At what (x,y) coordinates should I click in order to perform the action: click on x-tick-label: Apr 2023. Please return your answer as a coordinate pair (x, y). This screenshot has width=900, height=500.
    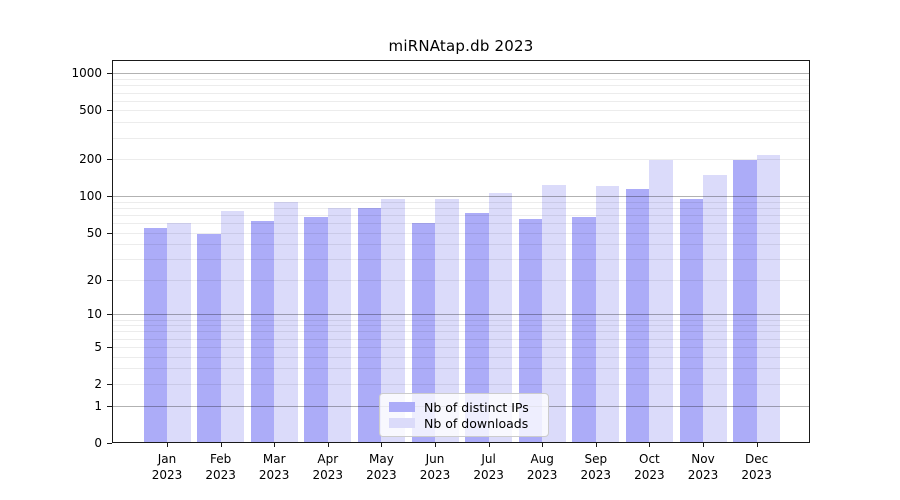
    Looking at the image, I should click on (328, 467).